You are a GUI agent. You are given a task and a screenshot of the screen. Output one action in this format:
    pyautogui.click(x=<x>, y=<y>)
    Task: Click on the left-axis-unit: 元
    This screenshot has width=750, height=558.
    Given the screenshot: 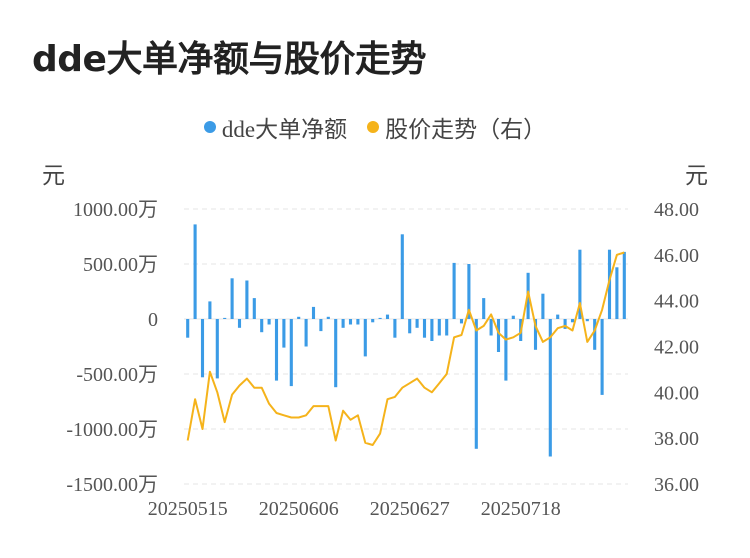 What is the action you would take?
    pyautogui.click(x=53, y=175)
    